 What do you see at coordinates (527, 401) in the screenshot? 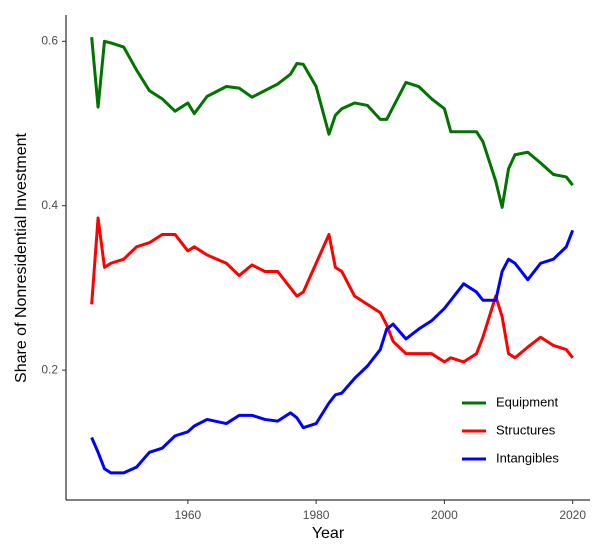
I see `legend-label: Equipment` at bounding box center [527, 401].